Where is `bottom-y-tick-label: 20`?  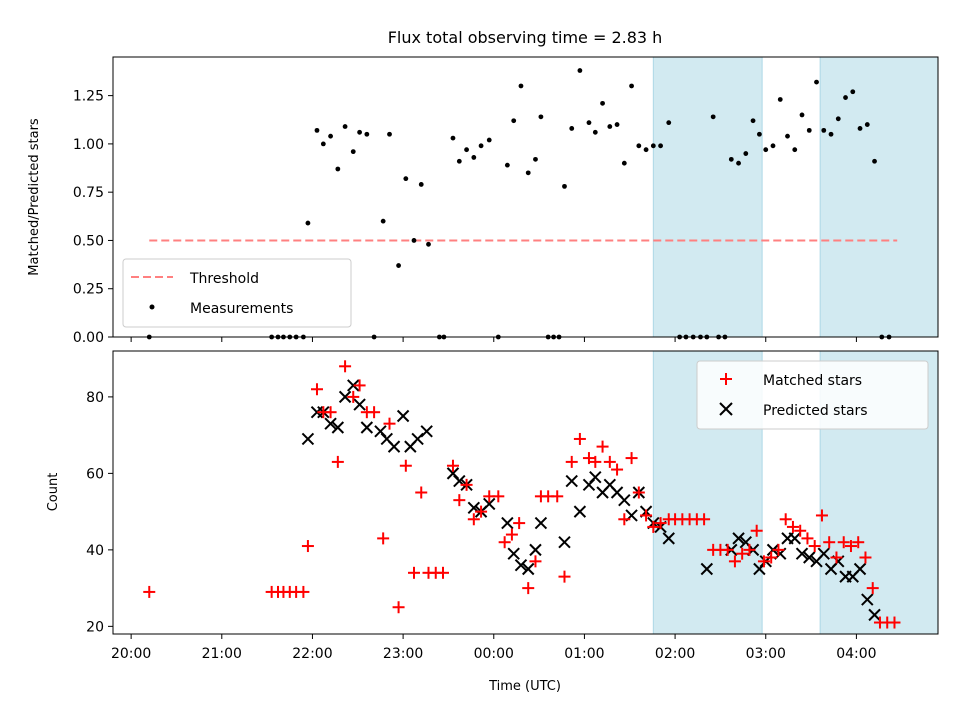
bottom-y-tick-label: 20 is located at coordinates (95, 627).